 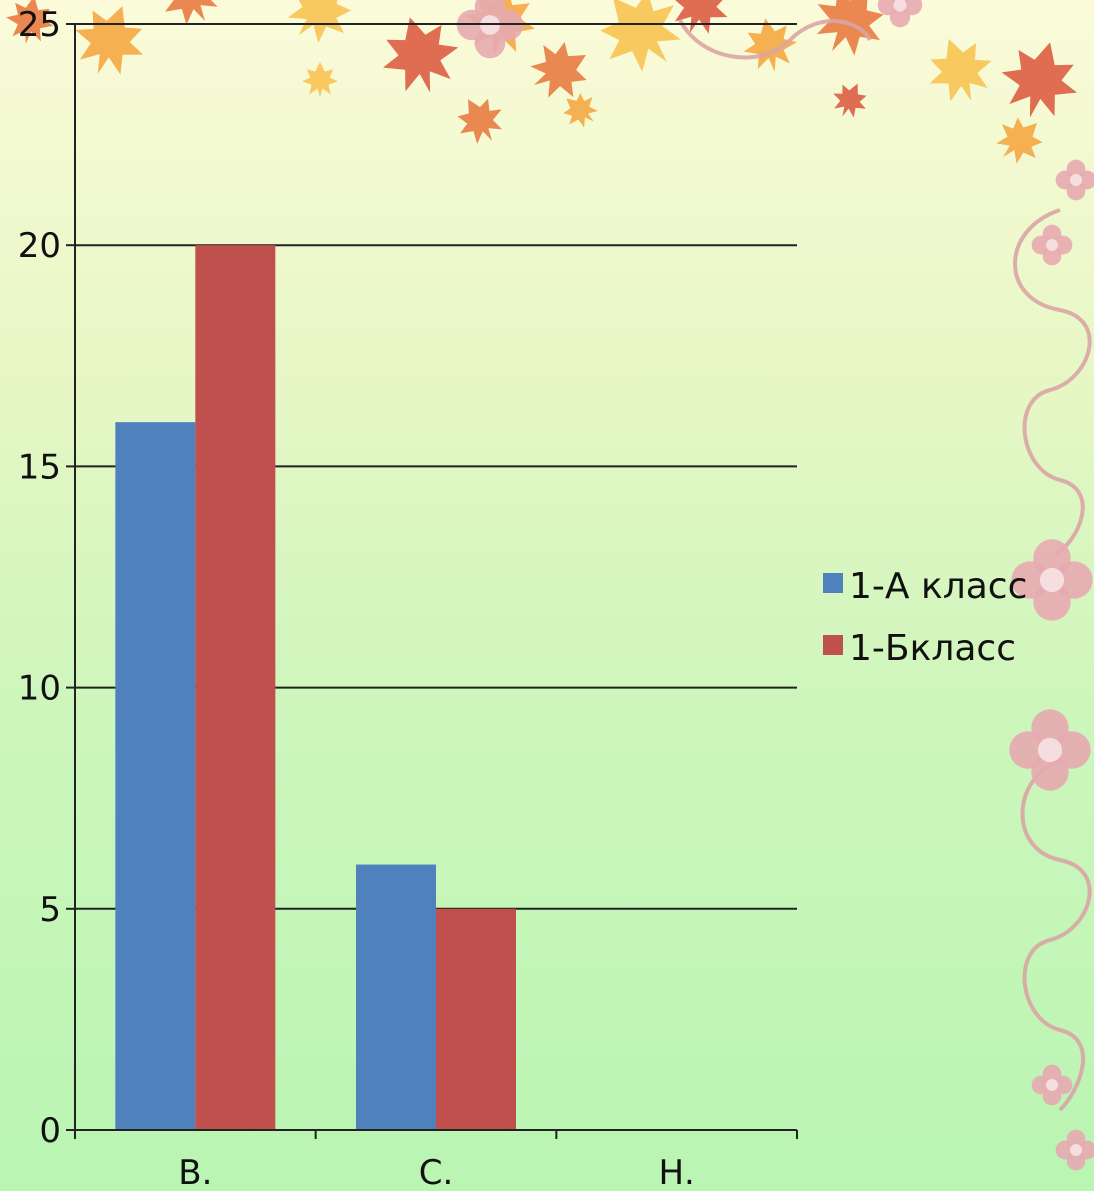 I want to click on y-tick-label-0: 0, so click(x=50, y=1131).